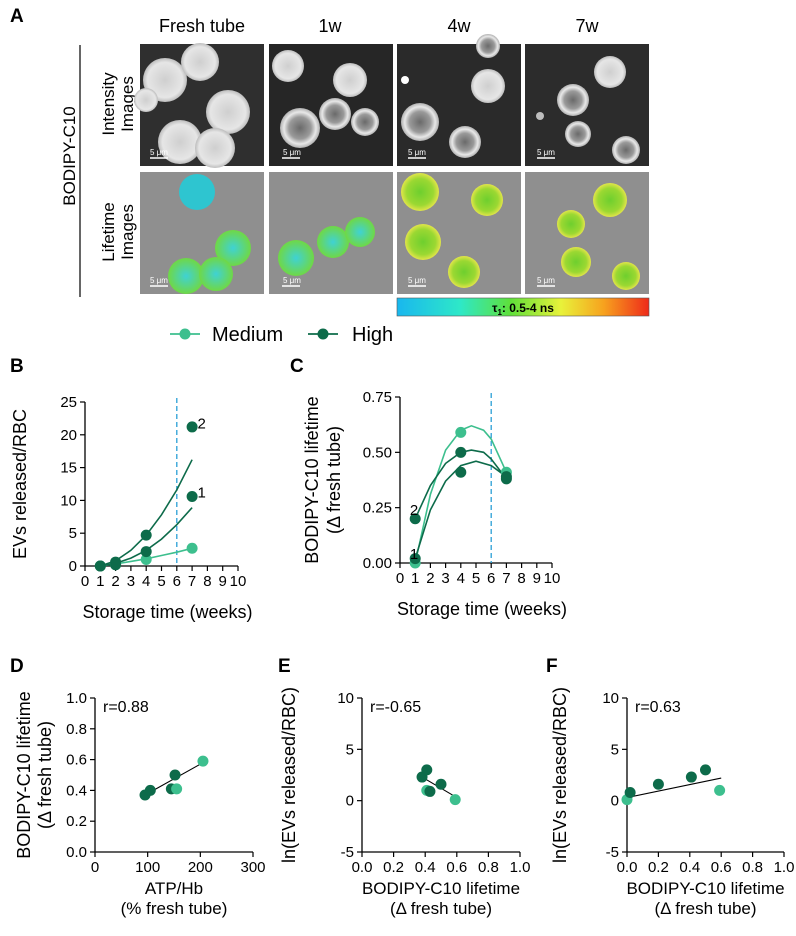  Describe the element at coordinates (127, 232) in the screenshot. I see `svg-text: Images` at that location.